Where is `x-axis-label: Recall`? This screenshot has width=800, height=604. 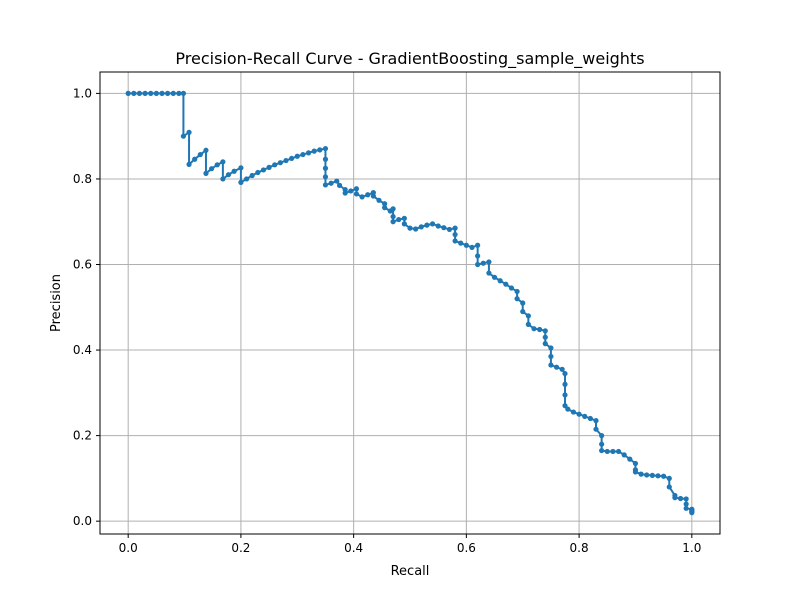 x-axis-label: Recall is located at coordinates (410, 571).